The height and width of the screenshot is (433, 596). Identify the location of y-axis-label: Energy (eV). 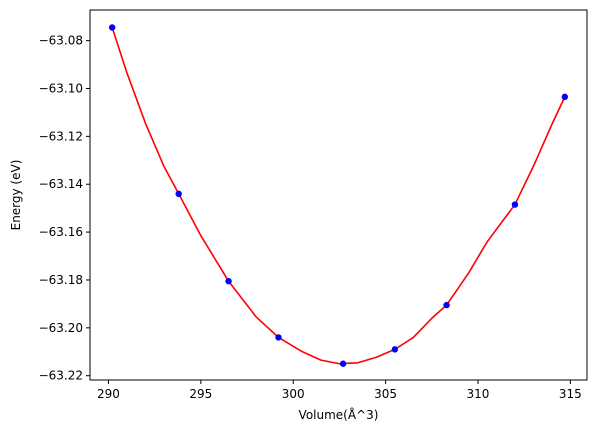
(16, 195).